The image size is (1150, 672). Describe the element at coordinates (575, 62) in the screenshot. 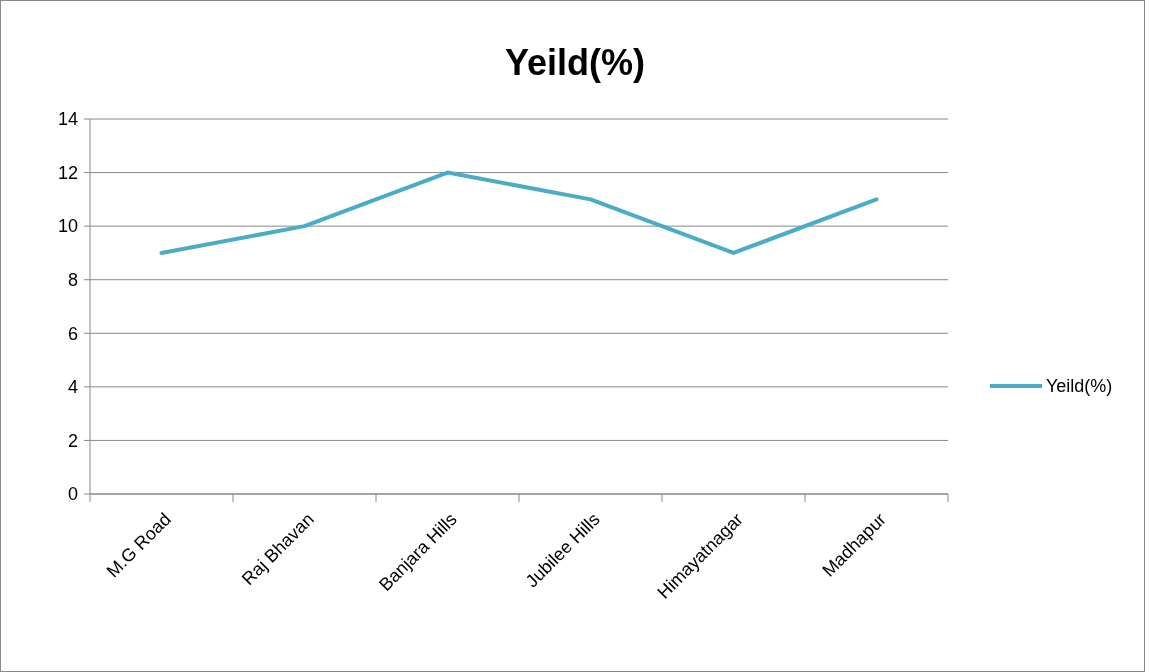

I see `chart-title: Yeild(%)` at that location.